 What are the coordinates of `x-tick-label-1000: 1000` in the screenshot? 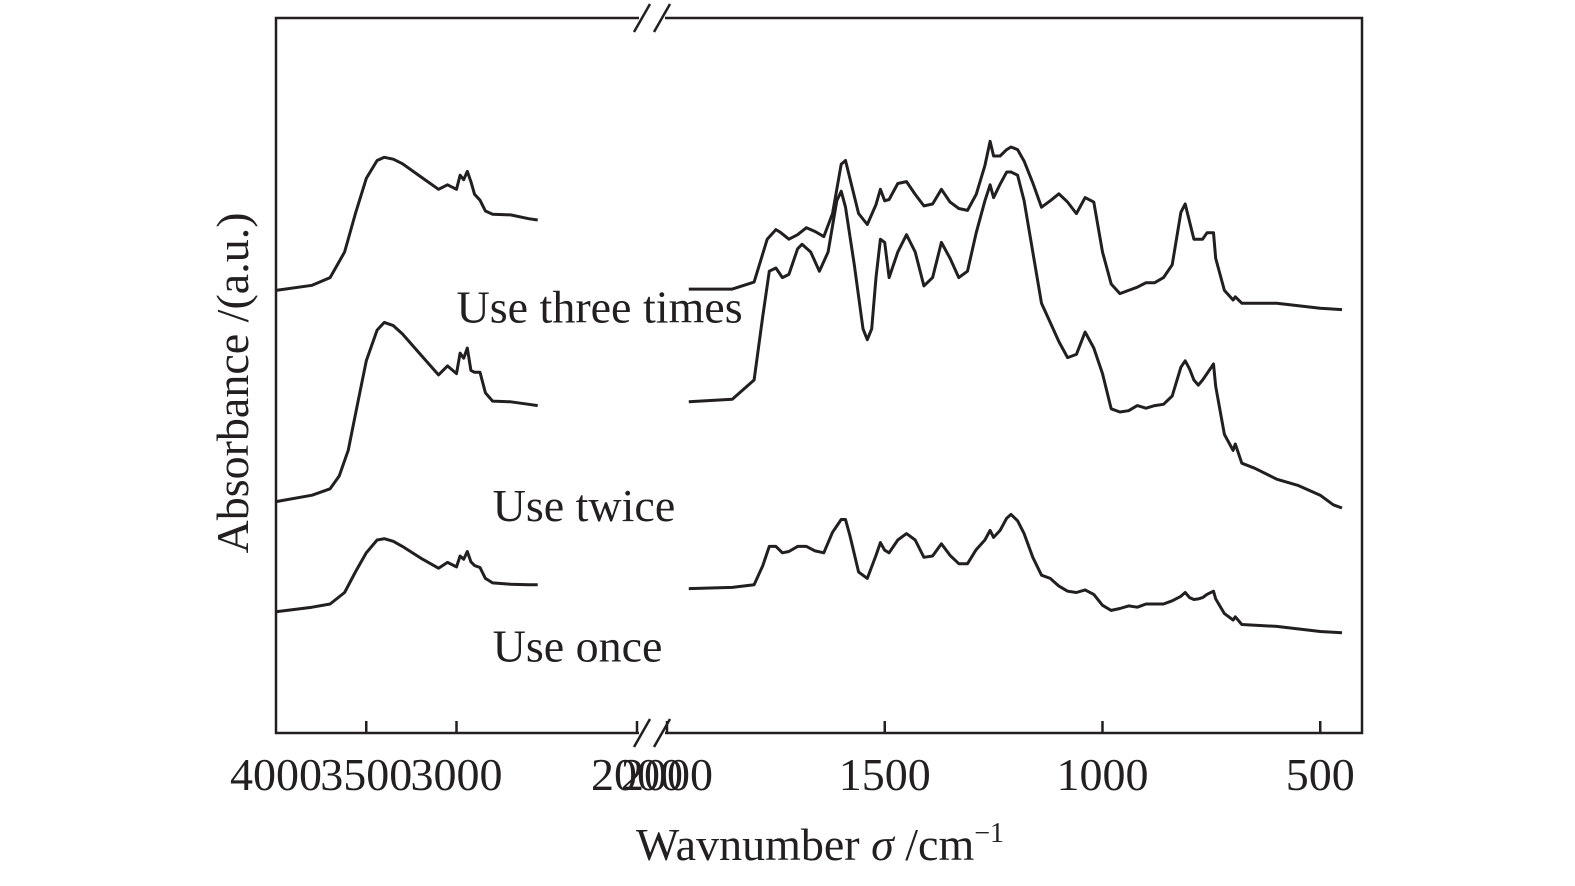 It's located at (1102, 774).